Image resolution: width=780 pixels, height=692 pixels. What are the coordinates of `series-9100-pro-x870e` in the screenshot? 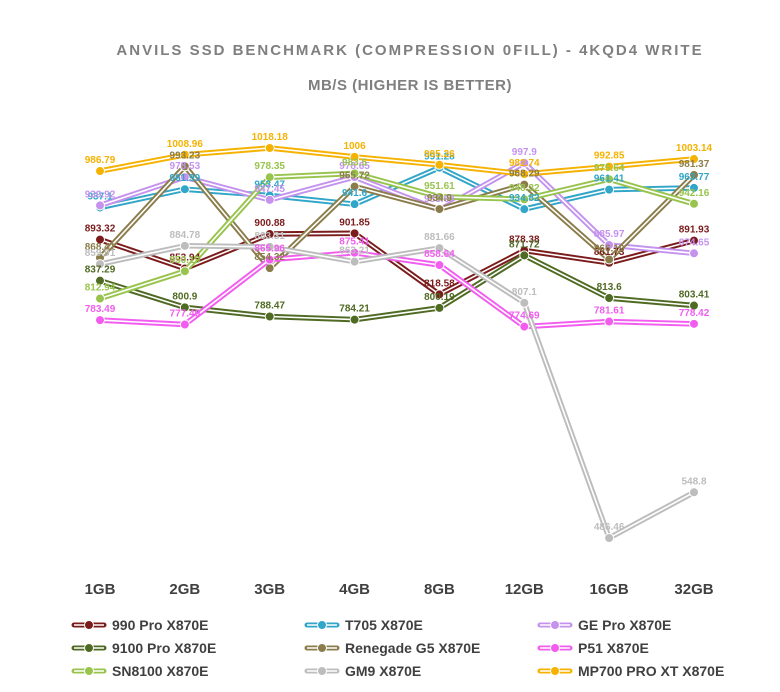 It's located at (397, 287).